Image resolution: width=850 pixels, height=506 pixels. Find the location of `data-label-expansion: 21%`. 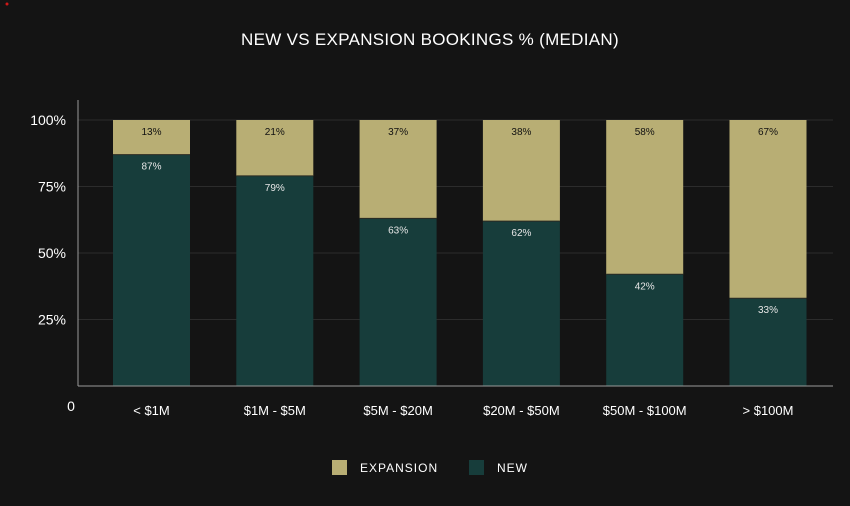

data-label-expansion: 21% is located at coordinates (275, 132).